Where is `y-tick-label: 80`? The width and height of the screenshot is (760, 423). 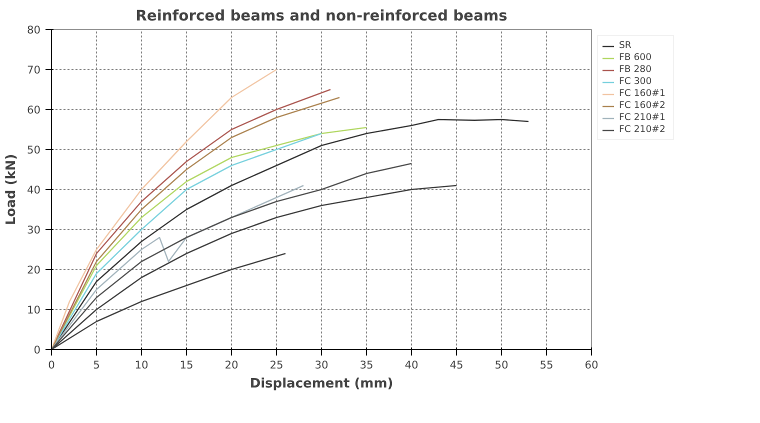
y-tick-label: 80 is located at coordinates (33, 30).